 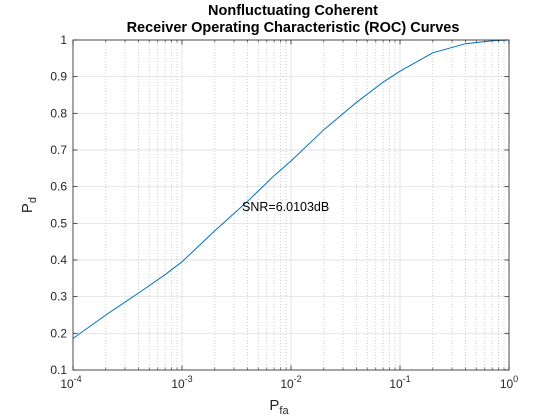 What do you see at coordinates (27, 208) in the screenshot?
I see `y-axis-label-main: P` at bounding box center [27, 208].